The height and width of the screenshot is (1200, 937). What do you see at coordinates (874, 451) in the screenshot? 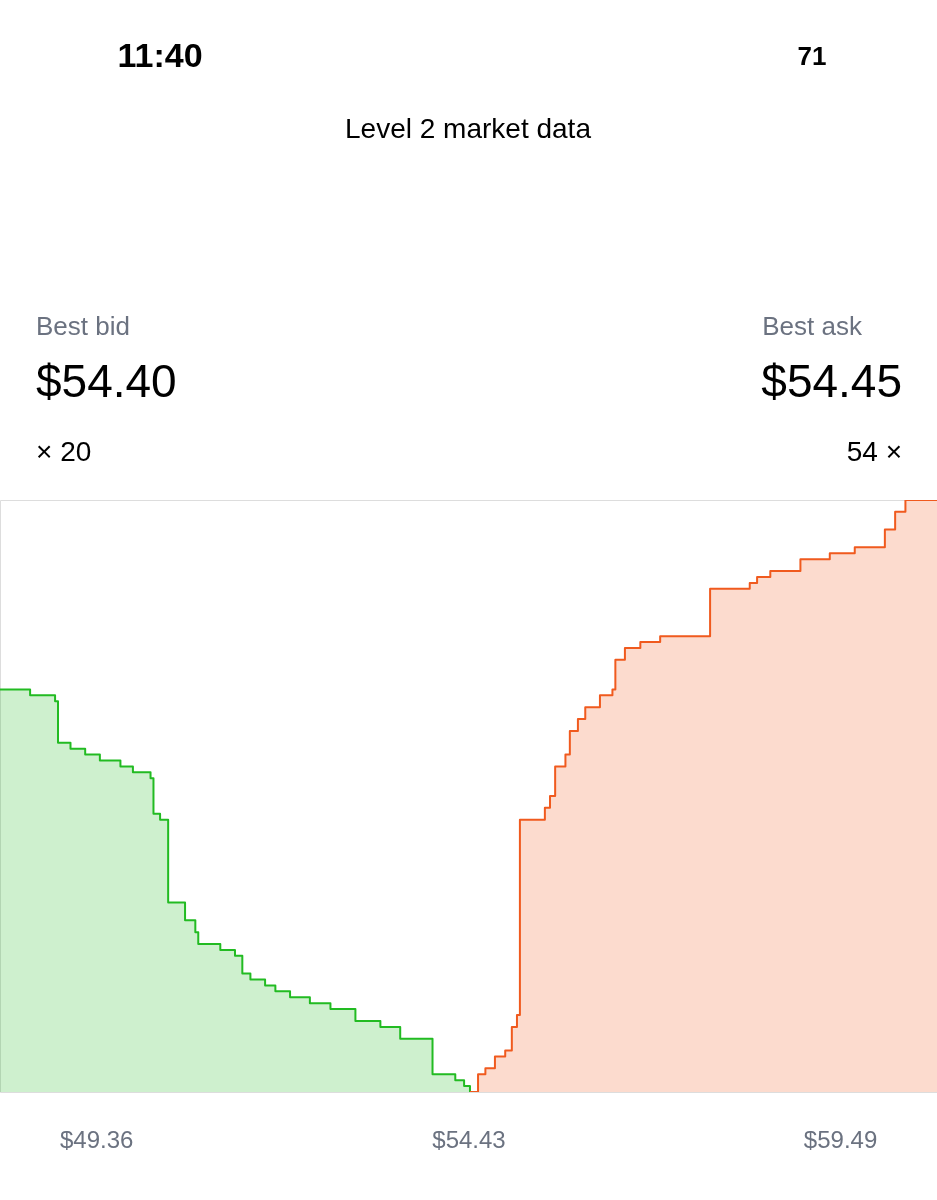
I see `text: 54 ×` at bounding box center [874, 451].